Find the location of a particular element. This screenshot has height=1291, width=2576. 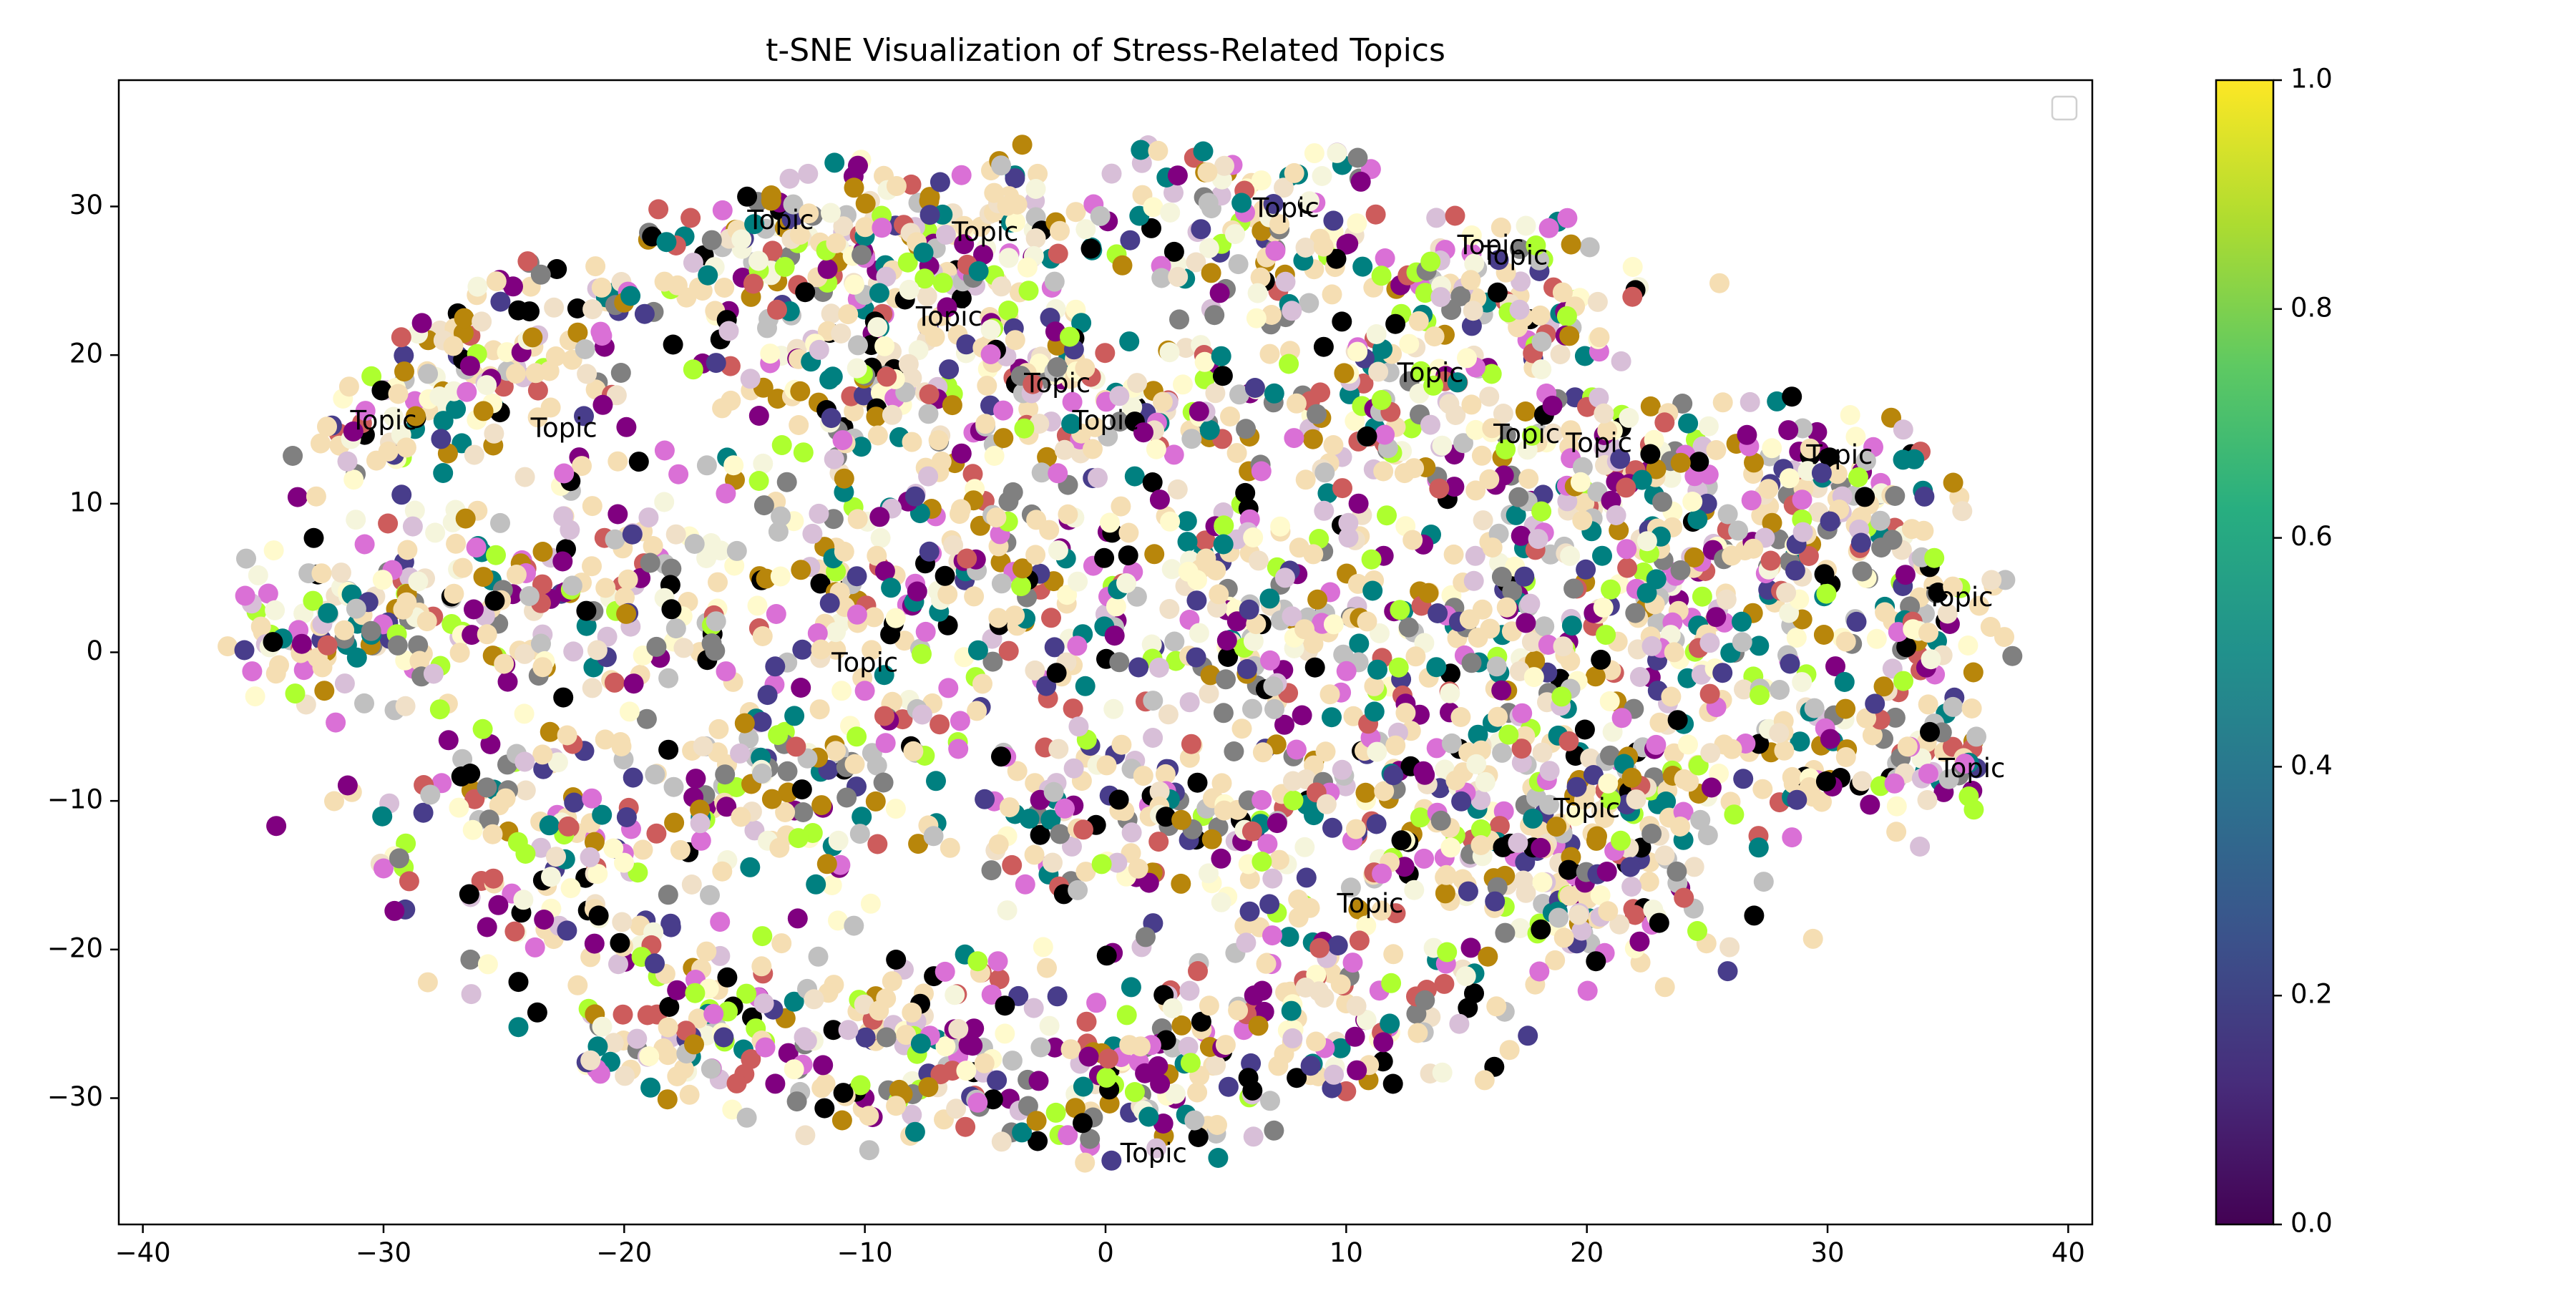

y-tick-label: −30 is located at coordinates (75, 1096).